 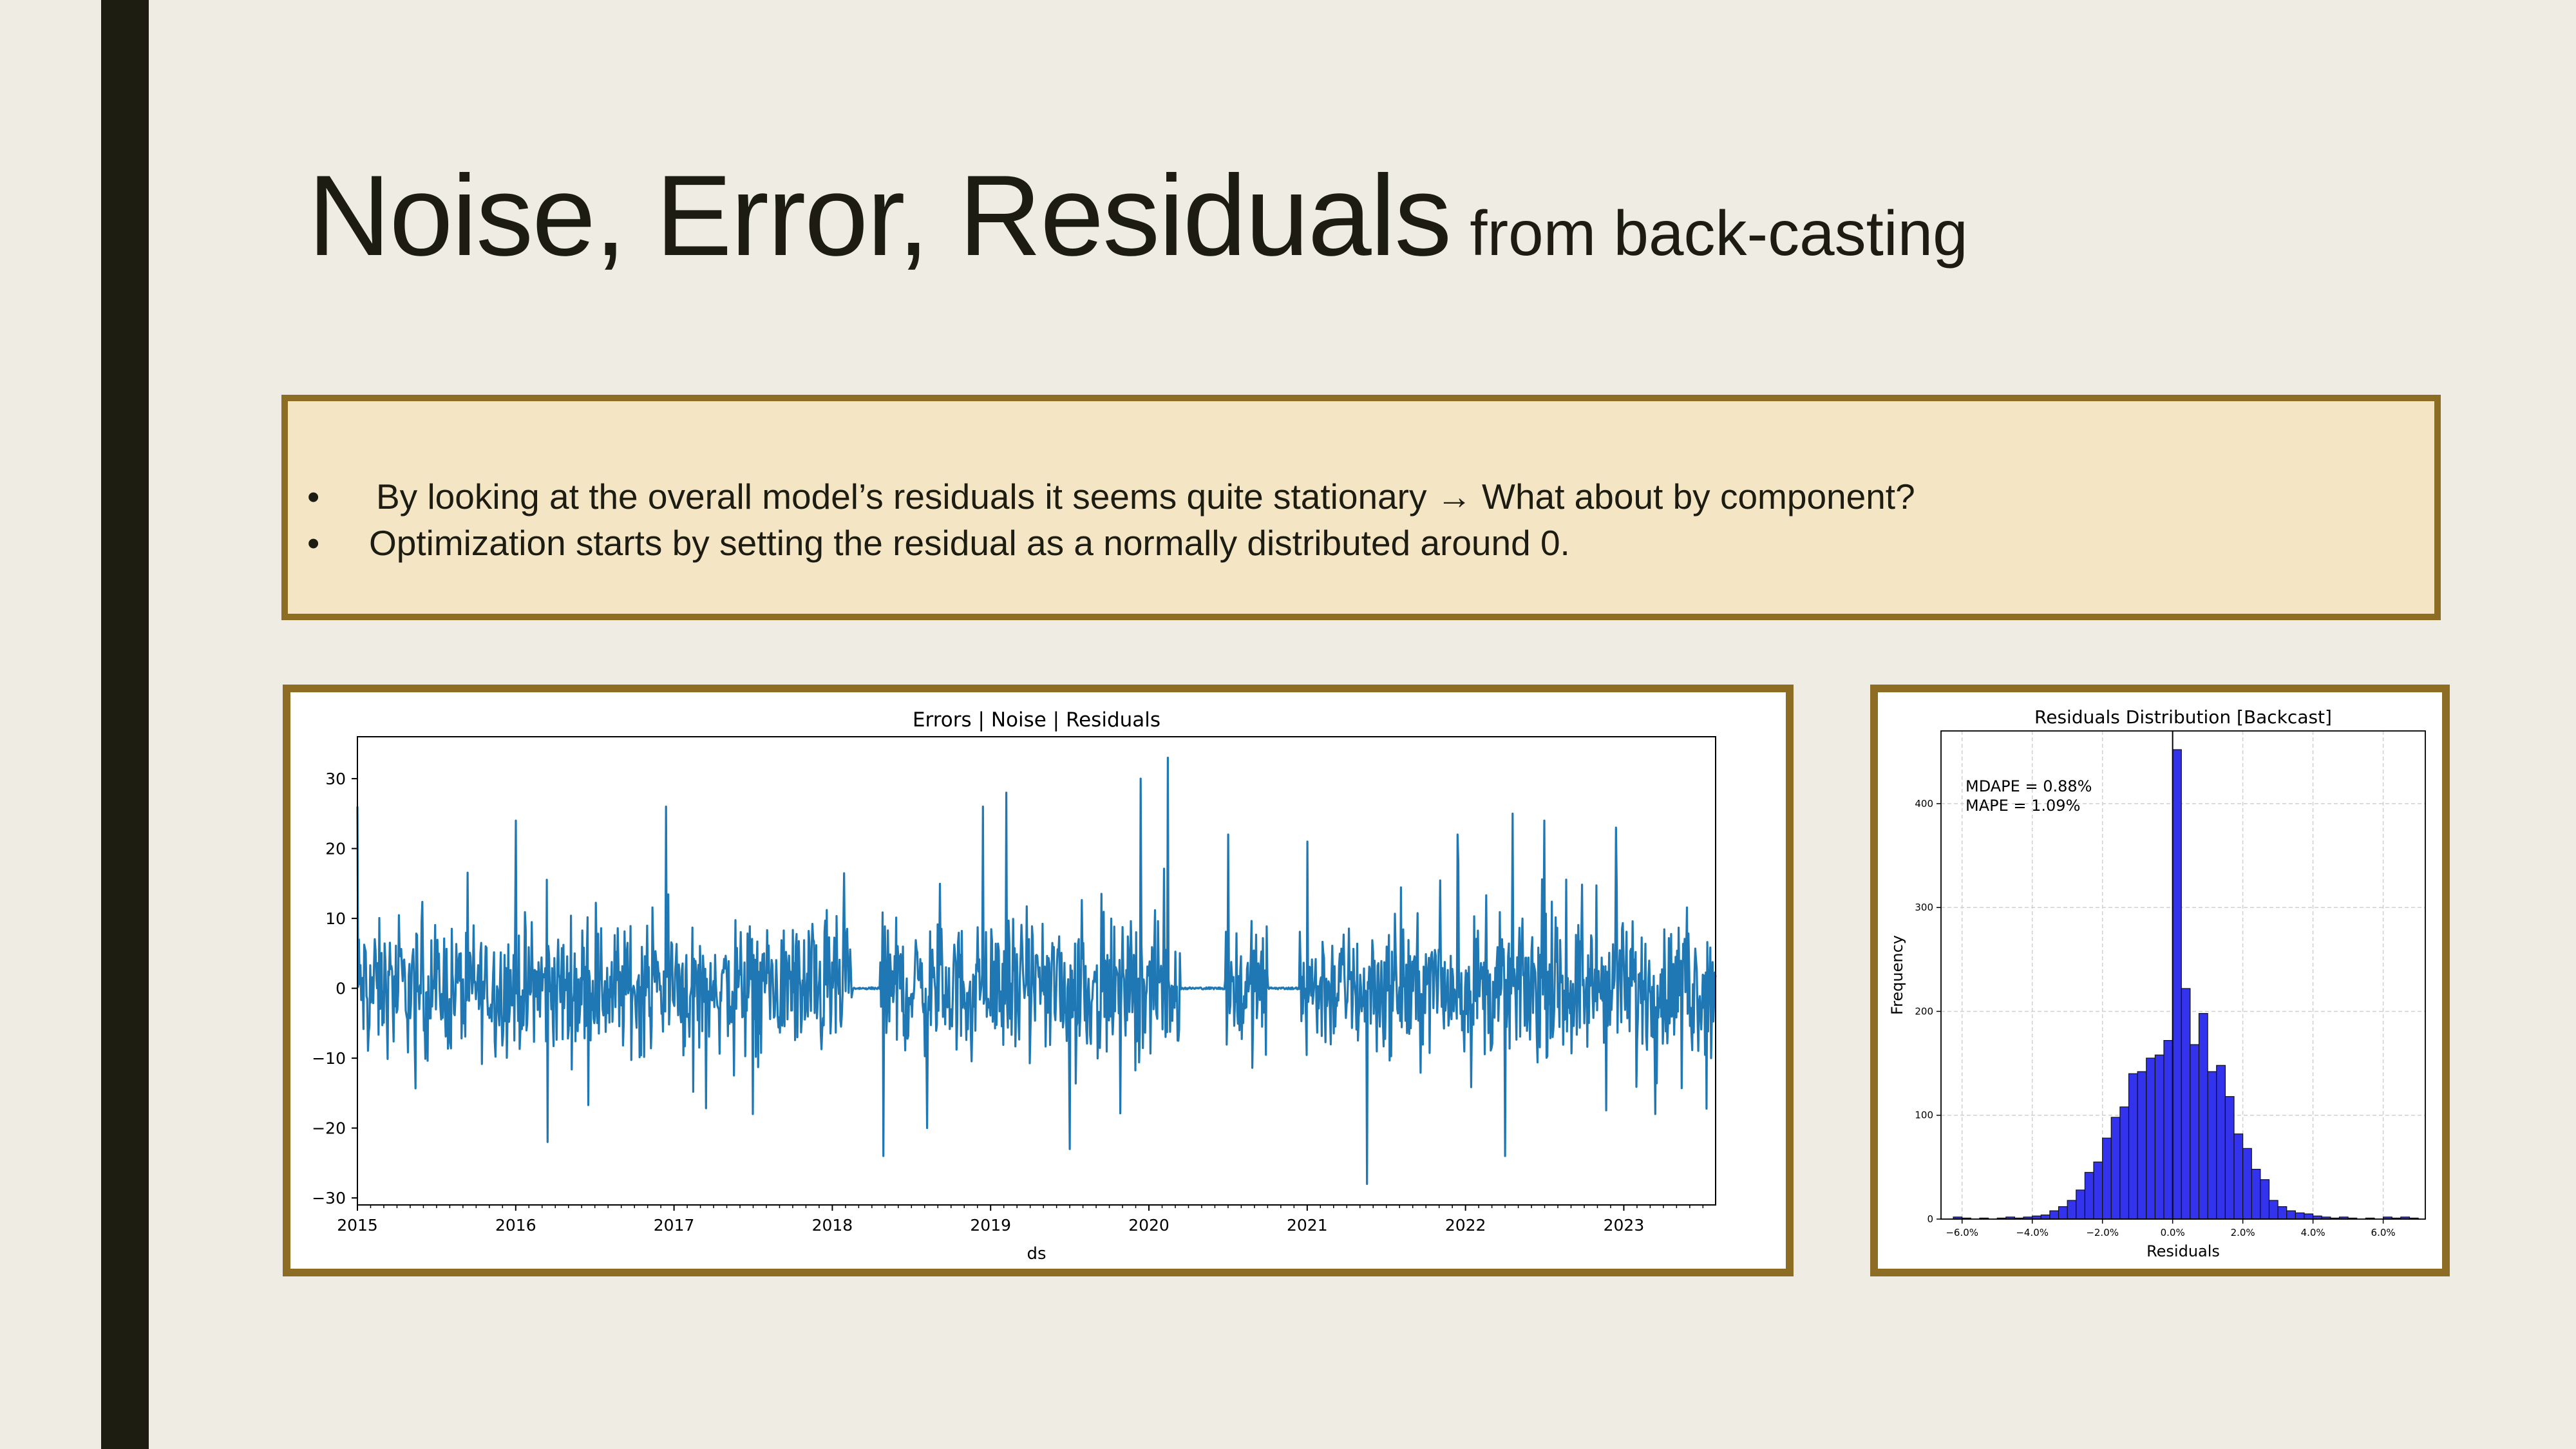 I want to click on x-tick-label: −2.0%, so click(x=2103, y=1232).